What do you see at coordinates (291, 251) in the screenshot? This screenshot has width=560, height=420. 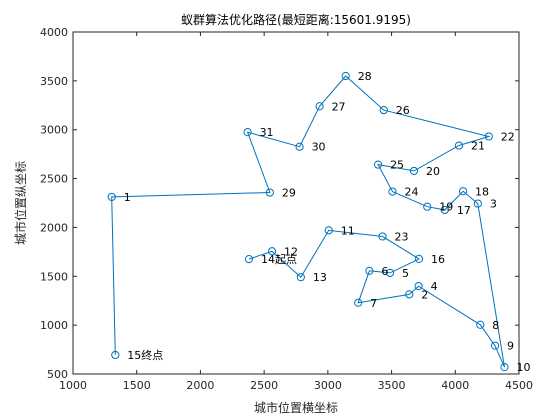 I see `city-label-12: 12` at bounding box center [291, 251].